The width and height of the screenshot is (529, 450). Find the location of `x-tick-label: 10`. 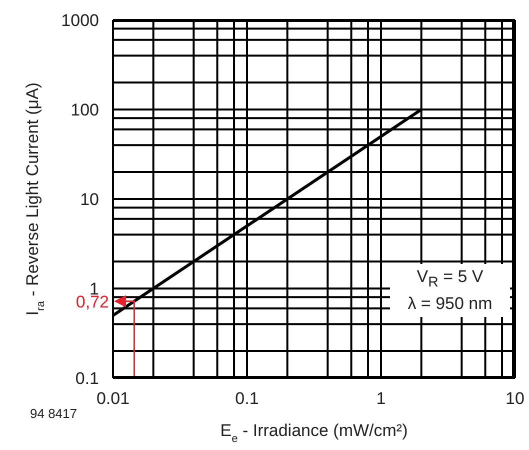

x-tick-label: 10 is located at coordinates (515, 398).